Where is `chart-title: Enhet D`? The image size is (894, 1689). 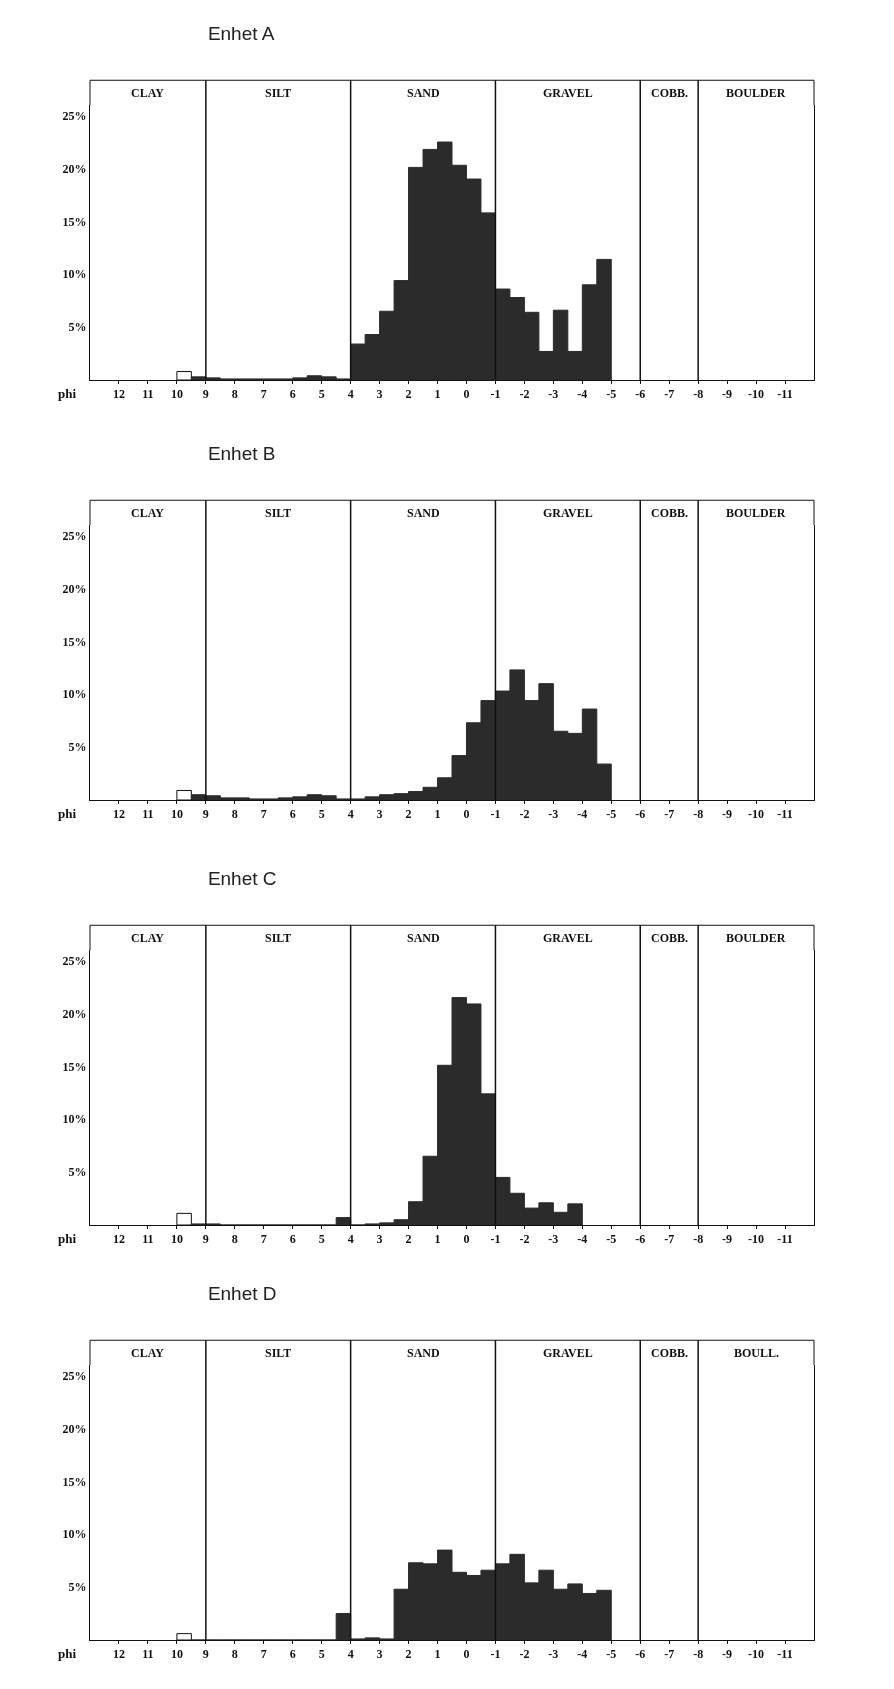
chart-title: Enhet D is located at coordinates (242, 1293).